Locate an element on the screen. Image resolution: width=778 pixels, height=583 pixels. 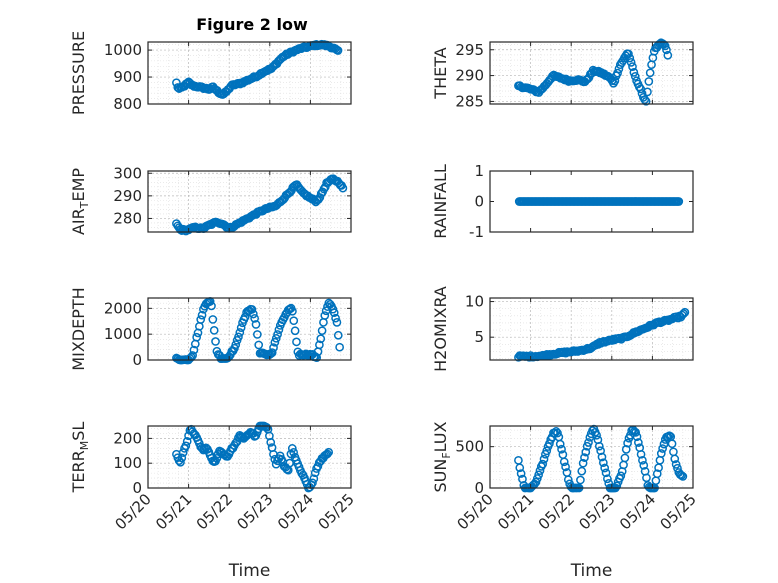
x-tick-label: 05/23 is located at coordinates (254, 511).